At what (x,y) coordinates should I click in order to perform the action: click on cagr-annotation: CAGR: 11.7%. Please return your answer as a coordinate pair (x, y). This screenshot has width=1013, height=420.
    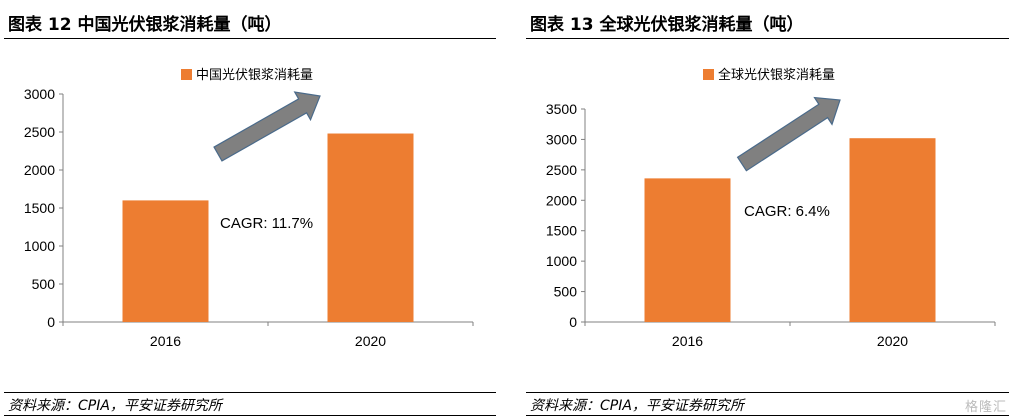
    Looking at the image, I should click on (266, 223).